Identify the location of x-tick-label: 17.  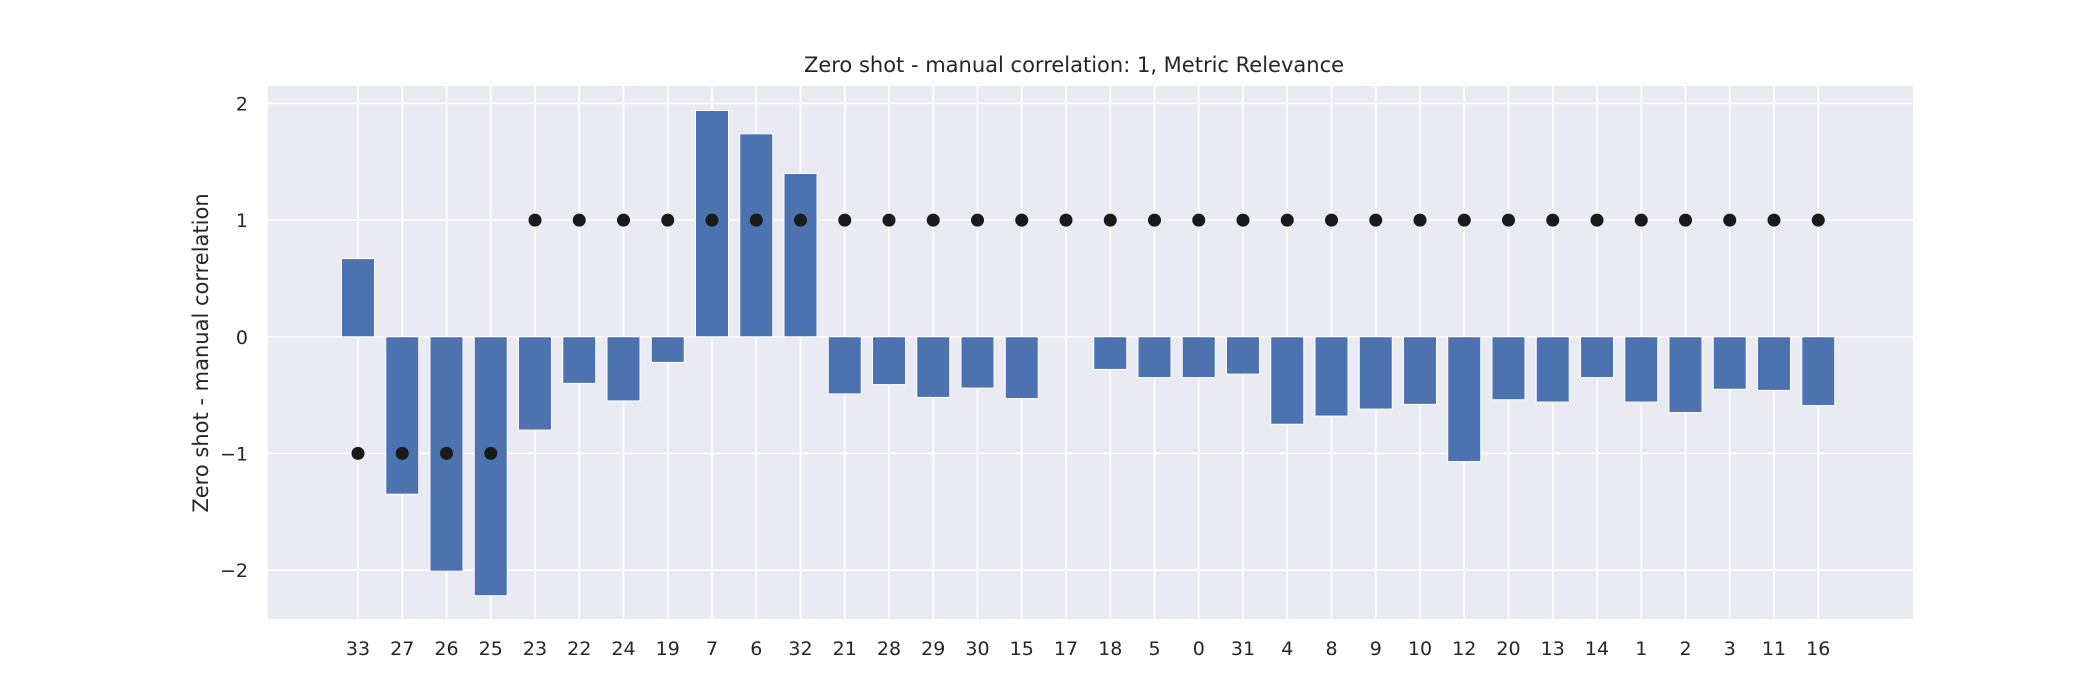
(1066, 649).